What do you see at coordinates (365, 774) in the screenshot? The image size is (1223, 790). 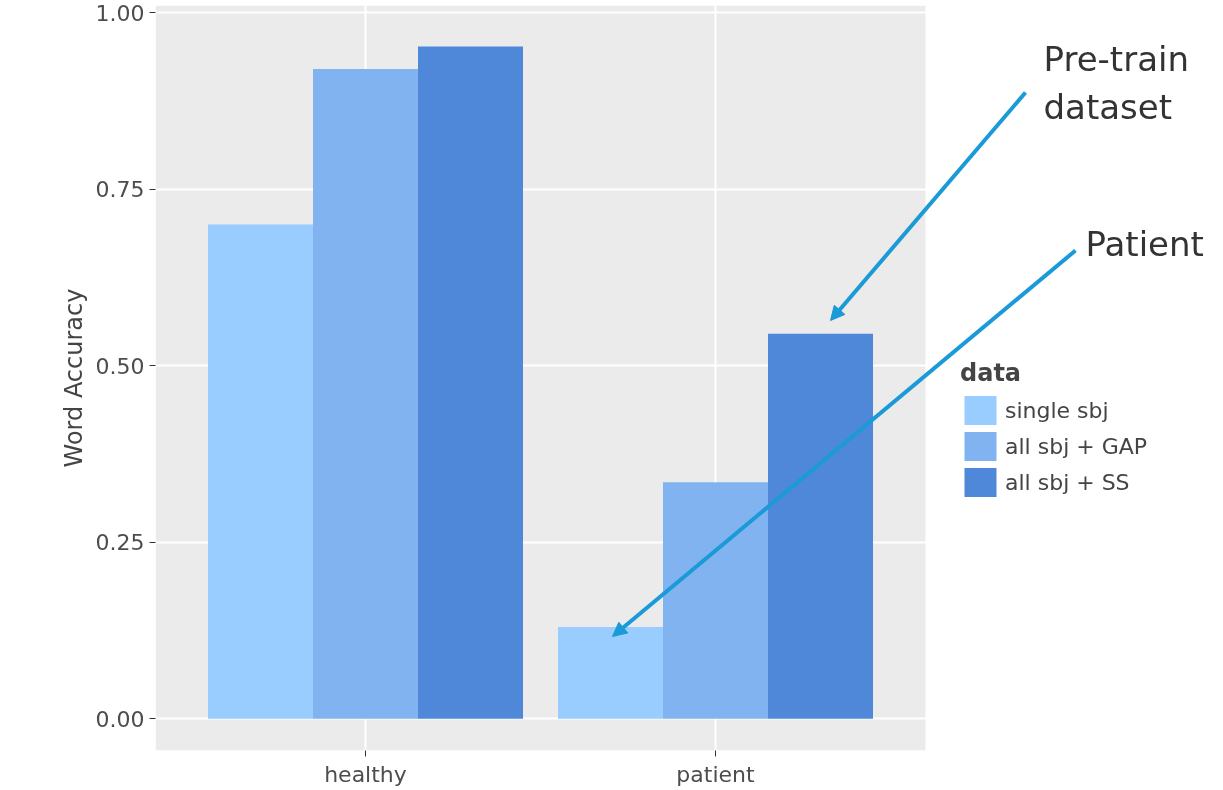 I see `x-tick-label: healthy` at bounding box center [365, 774].